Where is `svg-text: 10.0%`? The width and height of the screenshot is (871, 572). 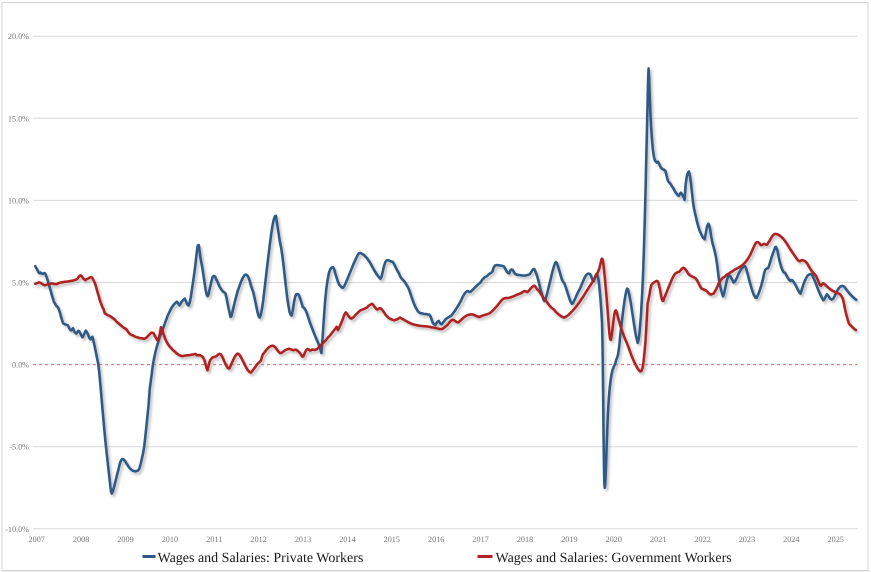
svg-text: 10.0% is located at coordinates (18, 200).